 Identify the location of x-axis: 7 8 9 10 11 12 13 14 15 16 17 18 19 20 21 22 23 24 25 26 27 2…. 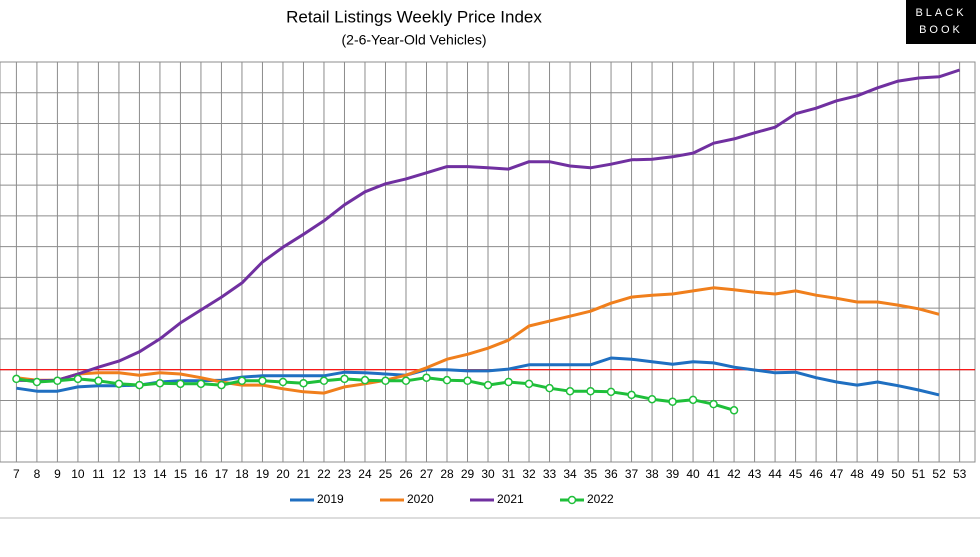
(490, 474).